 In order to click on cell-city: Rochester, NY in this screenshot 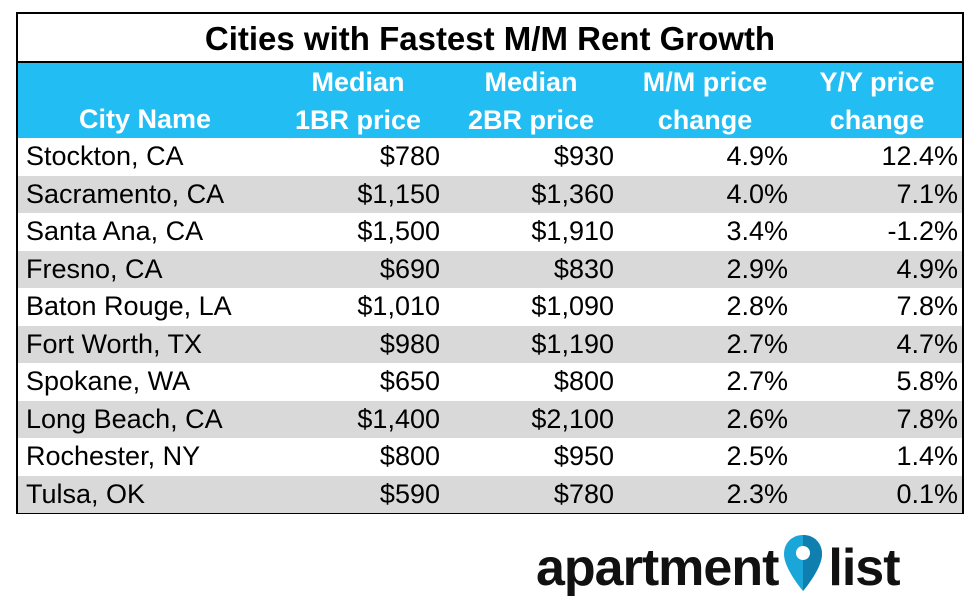, I will do `click(113, 456)`.